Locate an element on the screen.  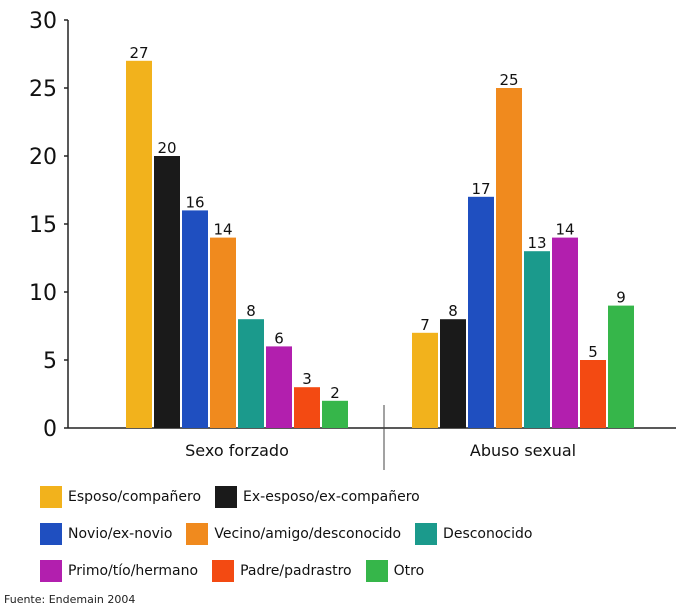
data-label: 6 is located at coordinates (279, 338).